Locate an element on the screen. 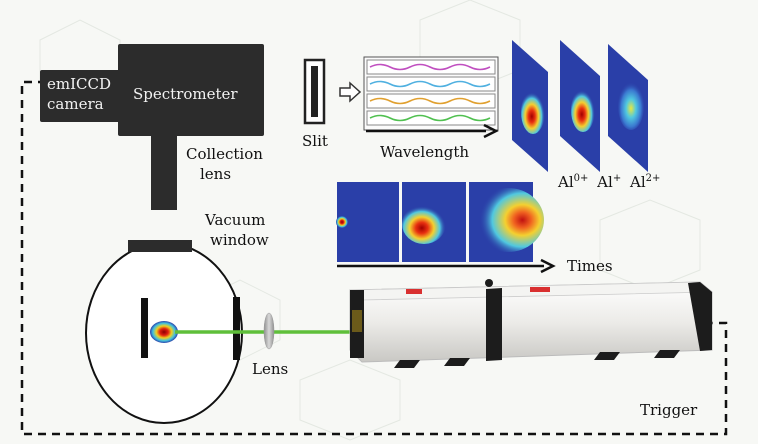 Image resolution: width=758 pixels, height=444 pixels. focusing-lens is located at coordinates (269, 331).